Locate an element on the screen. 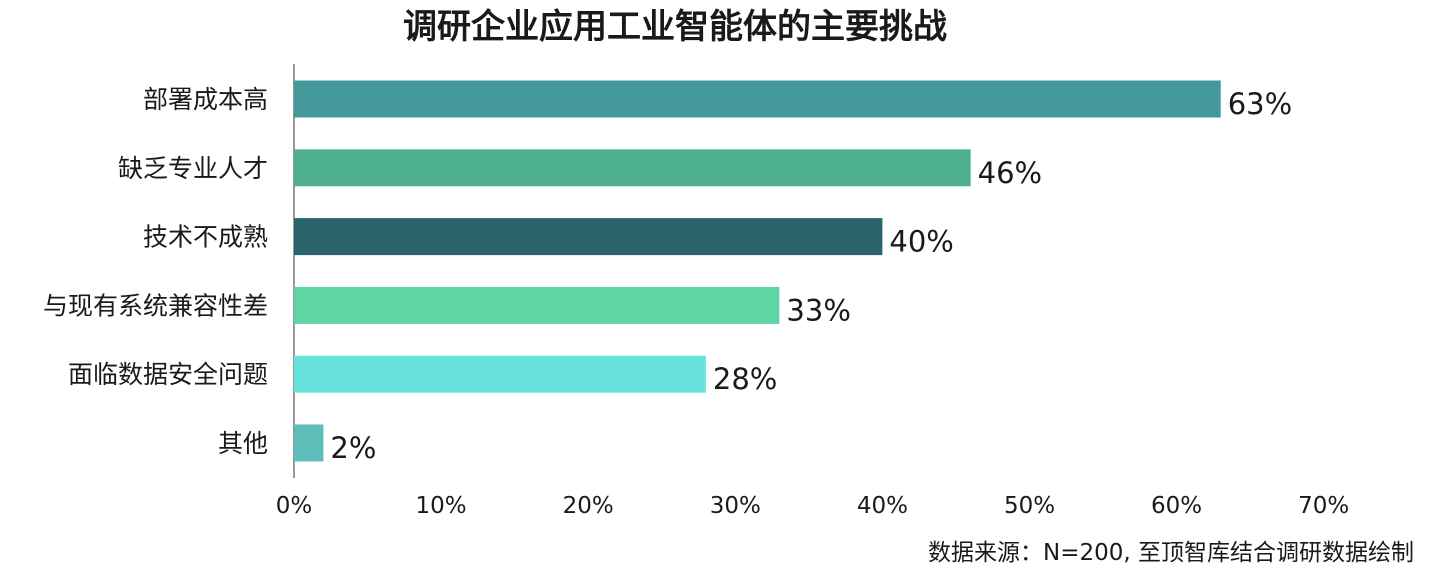 Image resolution: width=1436 pixels, height=570 pixels. category-label: 与现有系统兼容性差 is located at coordinates (155, 305).